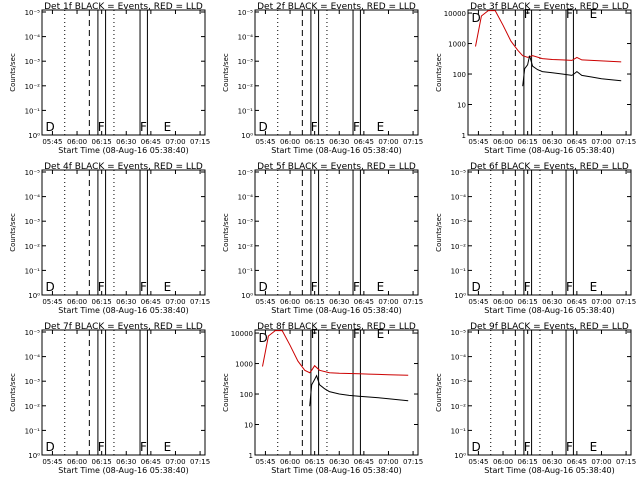 The height and width of the screenshot is (480, 640). I want to click on chart-title: Det 4f BLACK = Events, RED = LLD, so click(123, 167).